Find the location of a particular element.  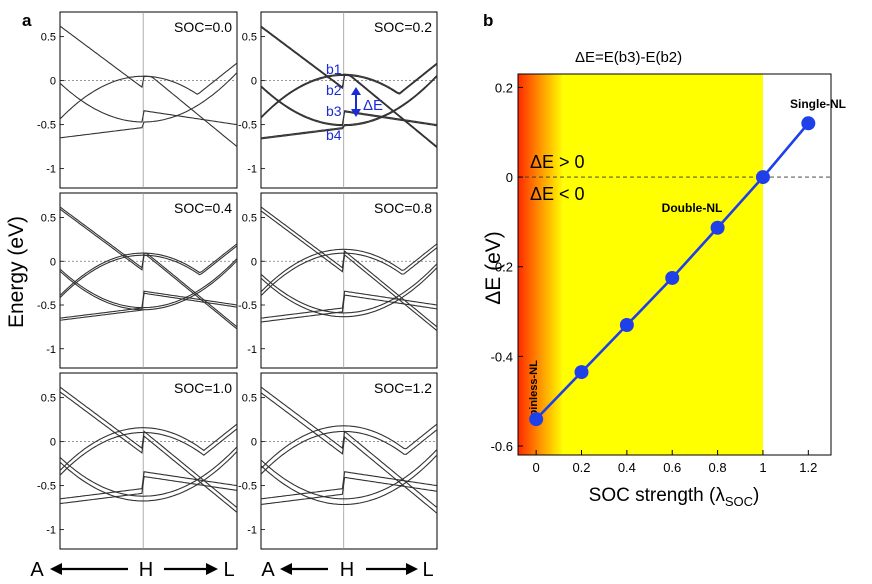

panel-label-a: a is located at coordinates (27, 20).